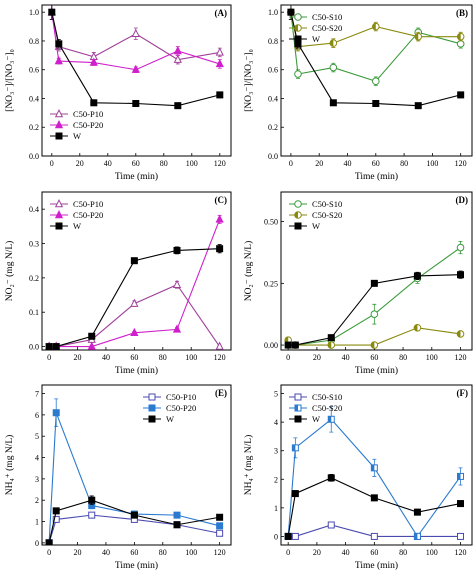  What do you see at coordinates (10, 80) in the screenshot?
I see `y-axis-label: [NO₃⁻]/[NO₃⁻]₀` at bounding box center [10, 80].